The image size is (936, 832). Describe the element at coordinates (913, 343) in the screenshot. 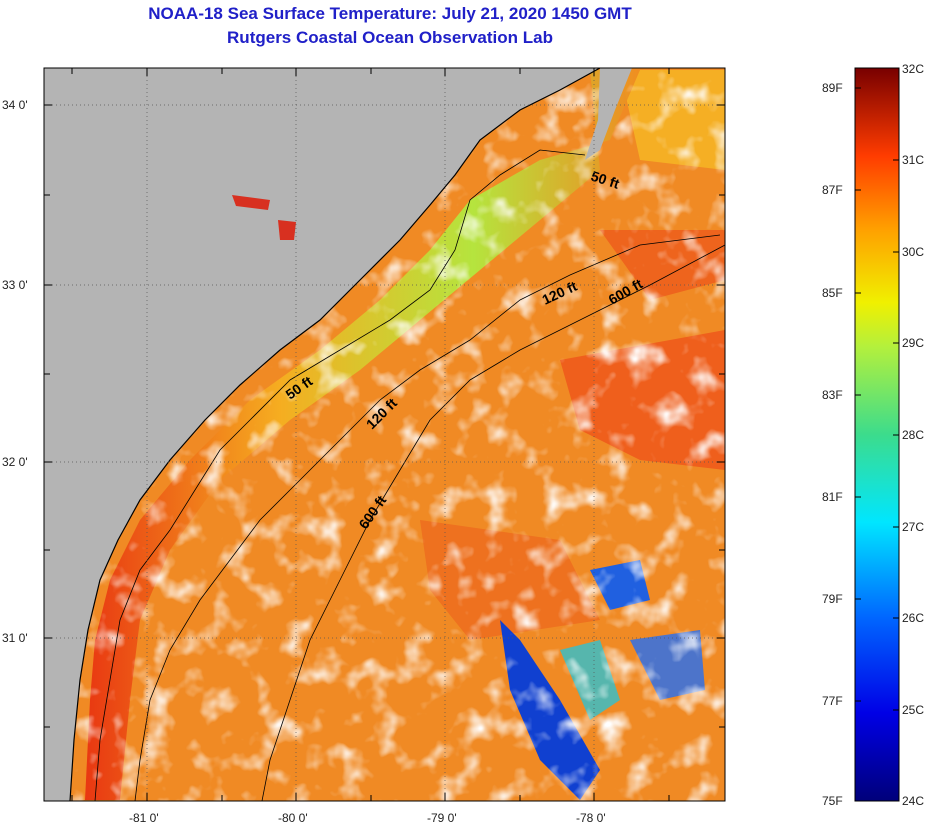

I see `colorbar-c-label: 29C` at that location.